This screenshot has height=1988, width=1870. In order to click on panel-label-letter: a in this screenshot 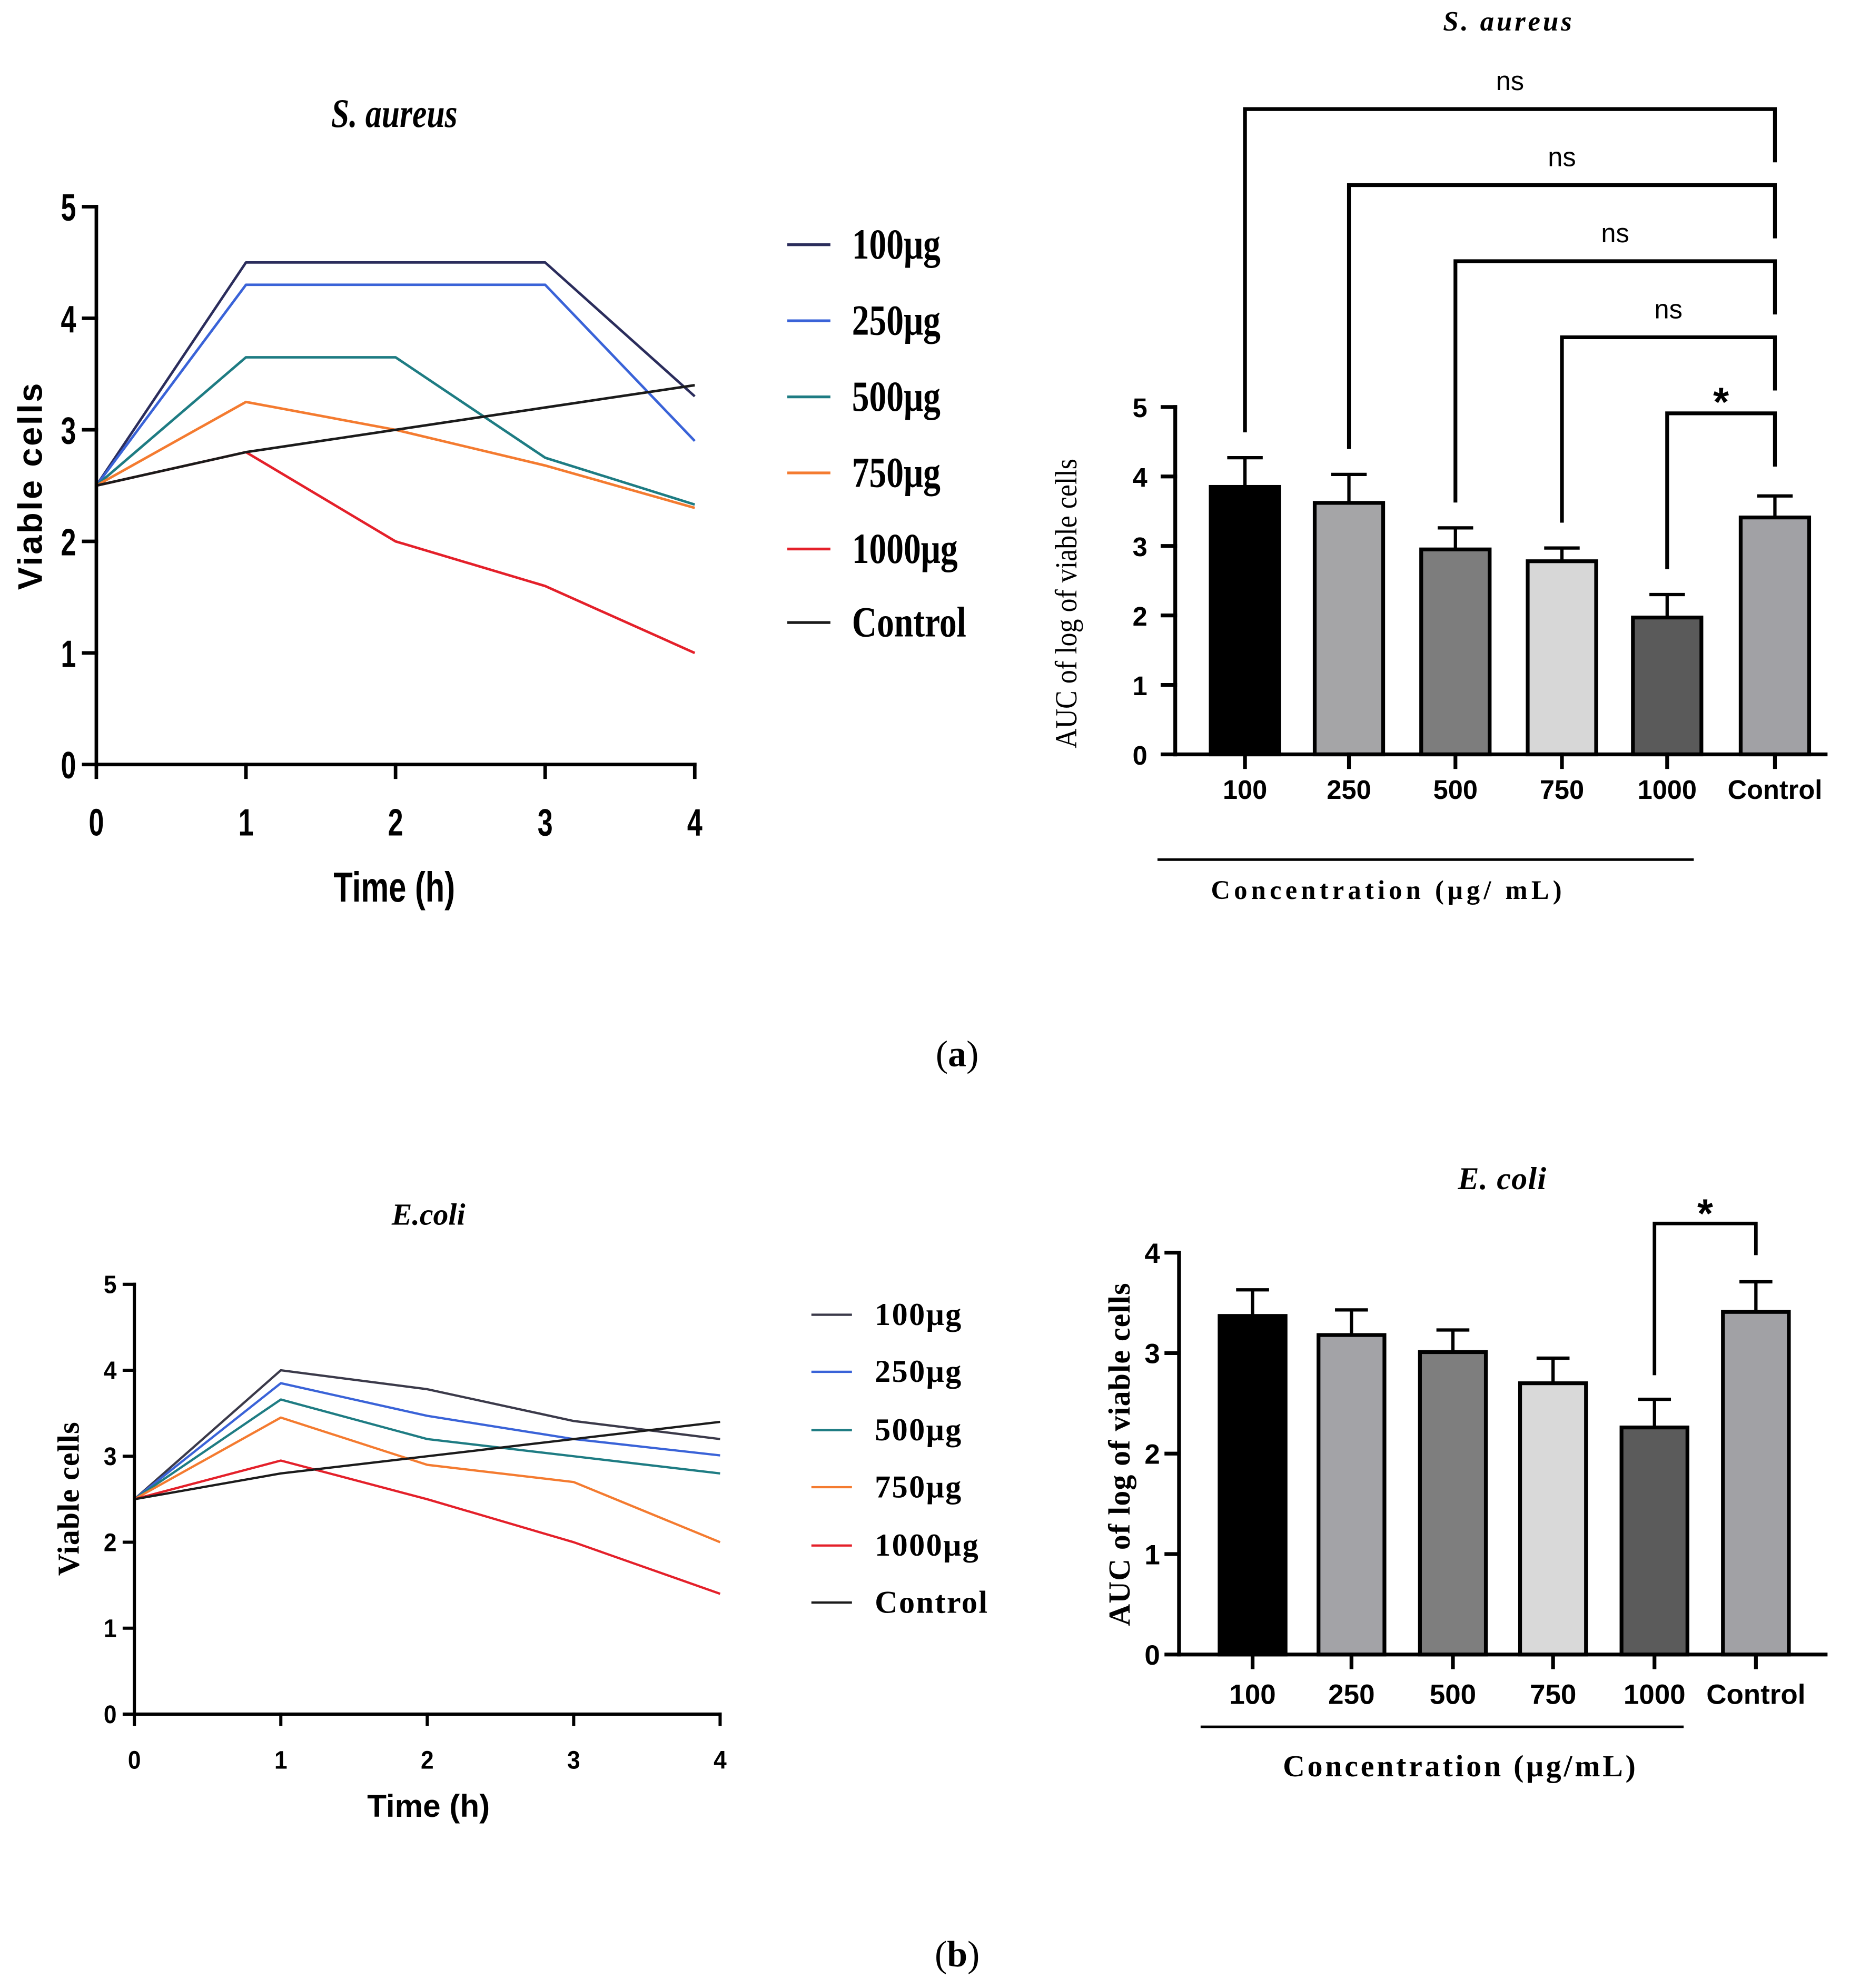, I will do `click(957, 1055)`.